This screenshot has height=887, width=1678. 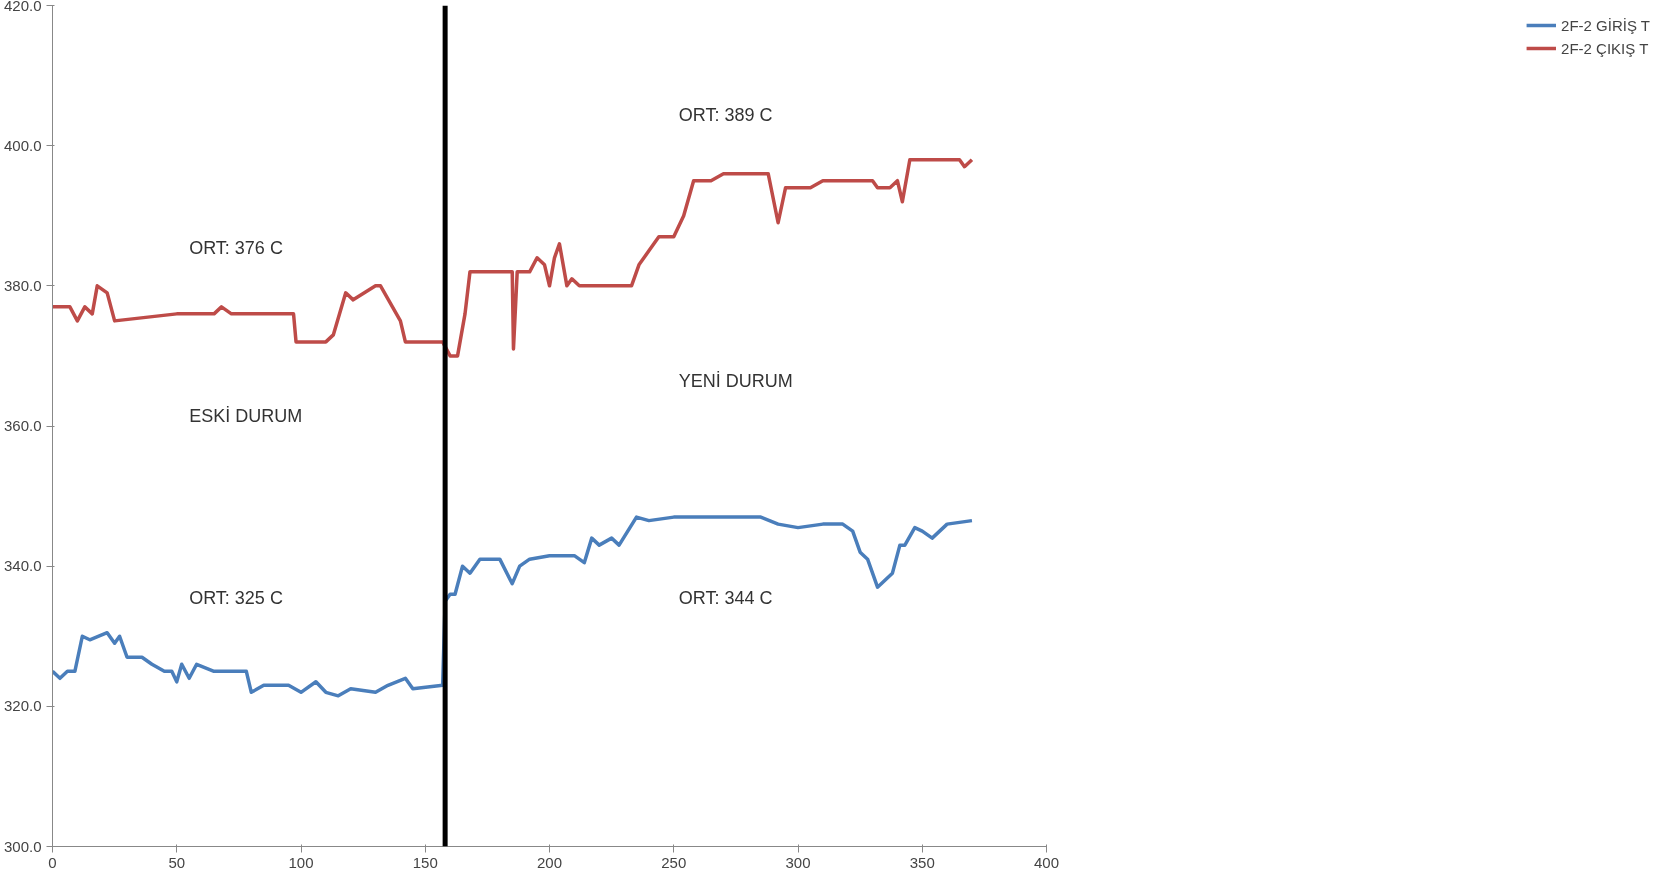 I want to click on x-tick-label: 350, so click(x=922, y=862).